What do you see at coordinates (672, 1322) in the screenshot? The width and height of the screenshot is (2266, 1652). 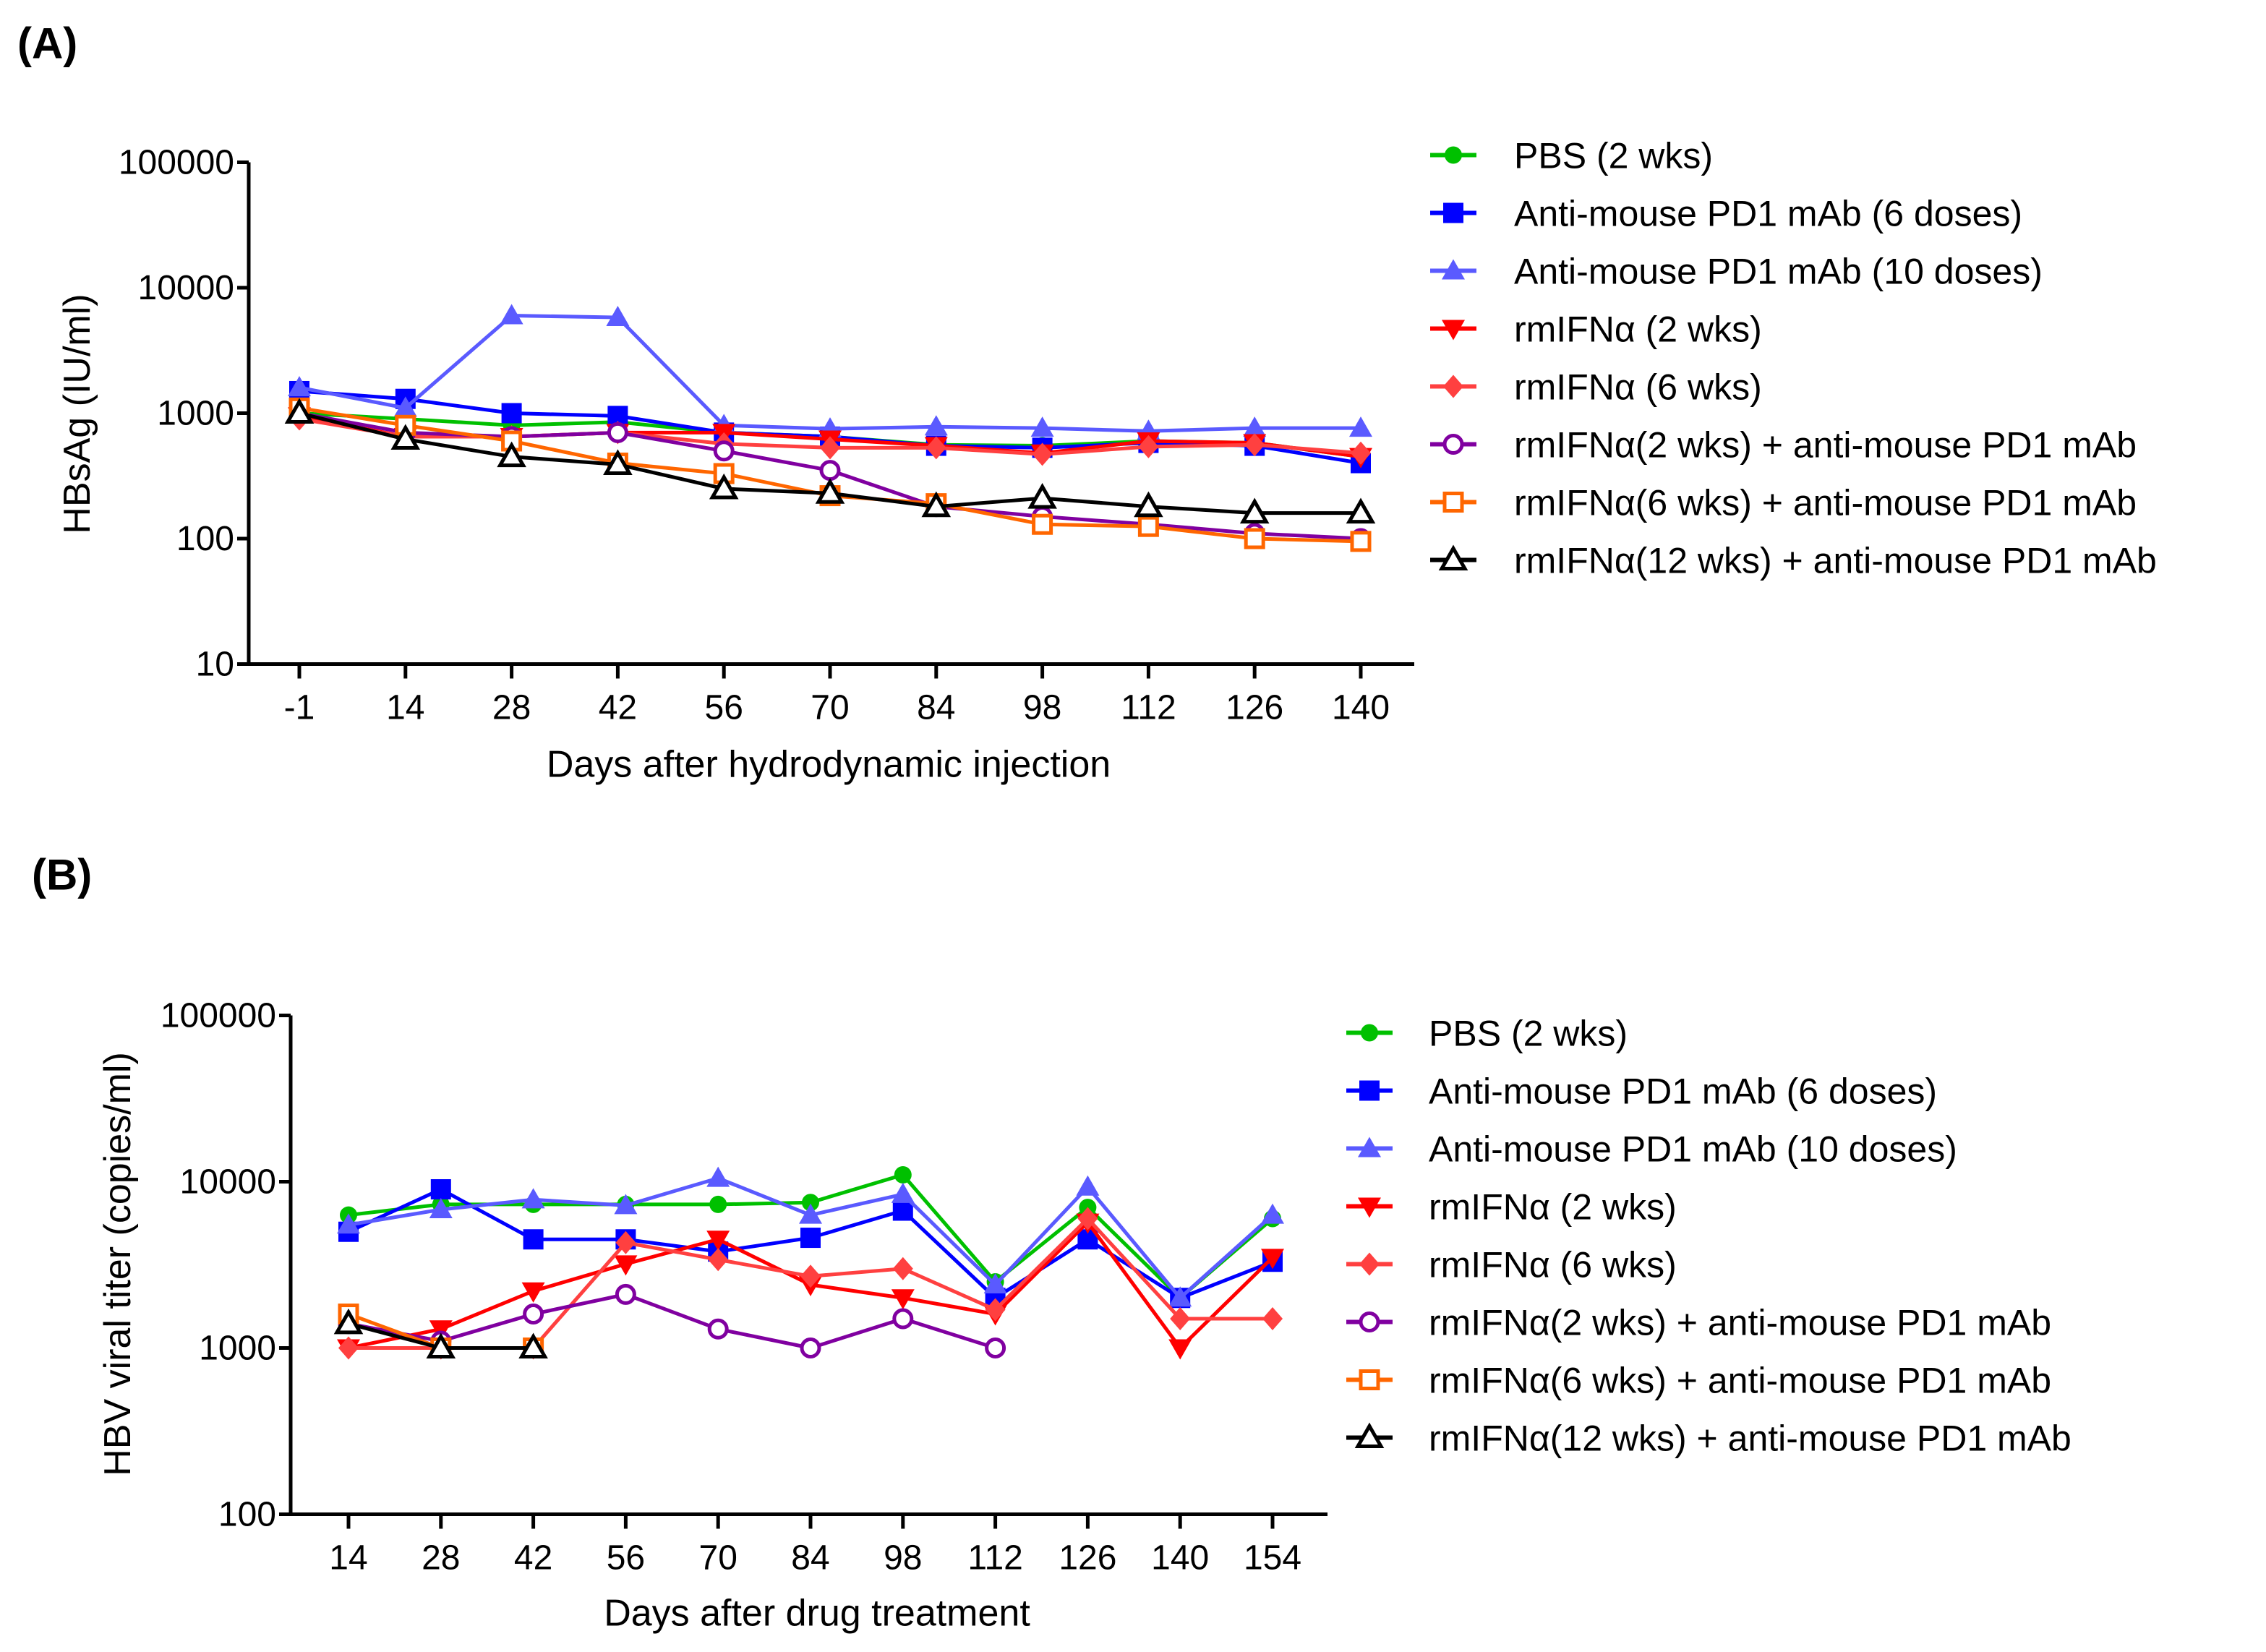 I see `panel-b-series-line` at bounding box center [672, 1322].